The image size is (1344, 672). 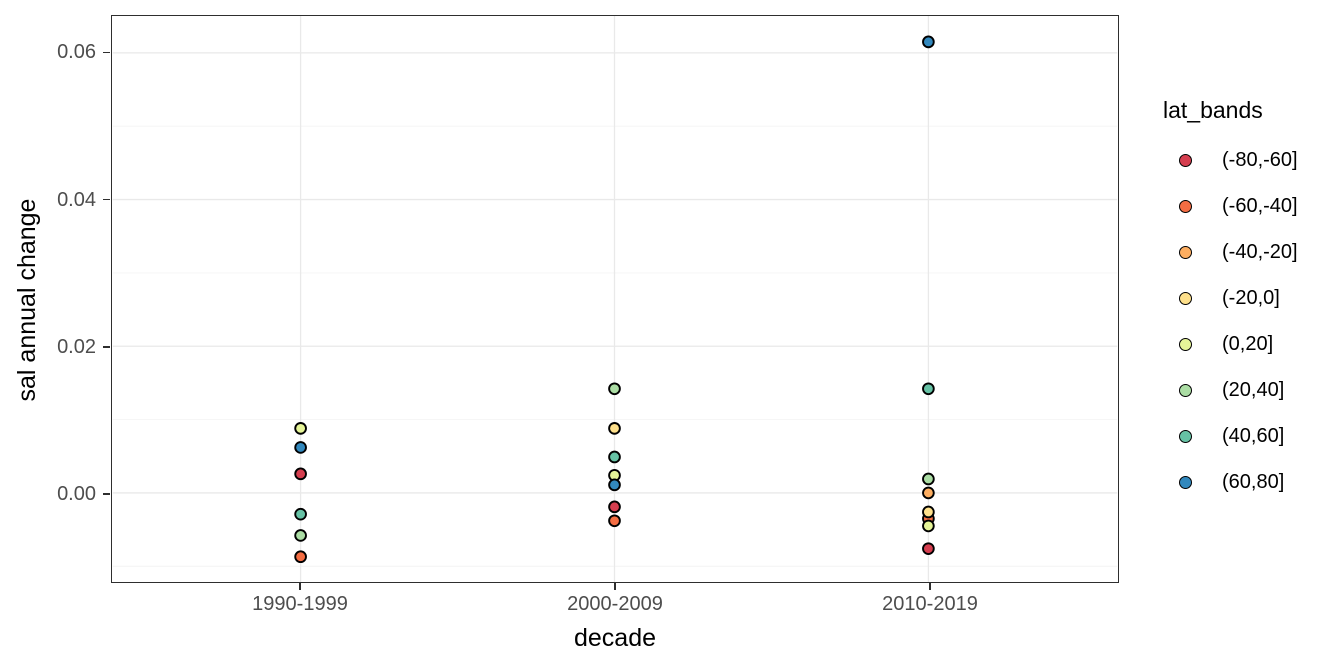 What do you see at coordinates (300, 604) in the screenshot?
I see `x-tick-label: 1990-1999` at bounding box center [300, 604].